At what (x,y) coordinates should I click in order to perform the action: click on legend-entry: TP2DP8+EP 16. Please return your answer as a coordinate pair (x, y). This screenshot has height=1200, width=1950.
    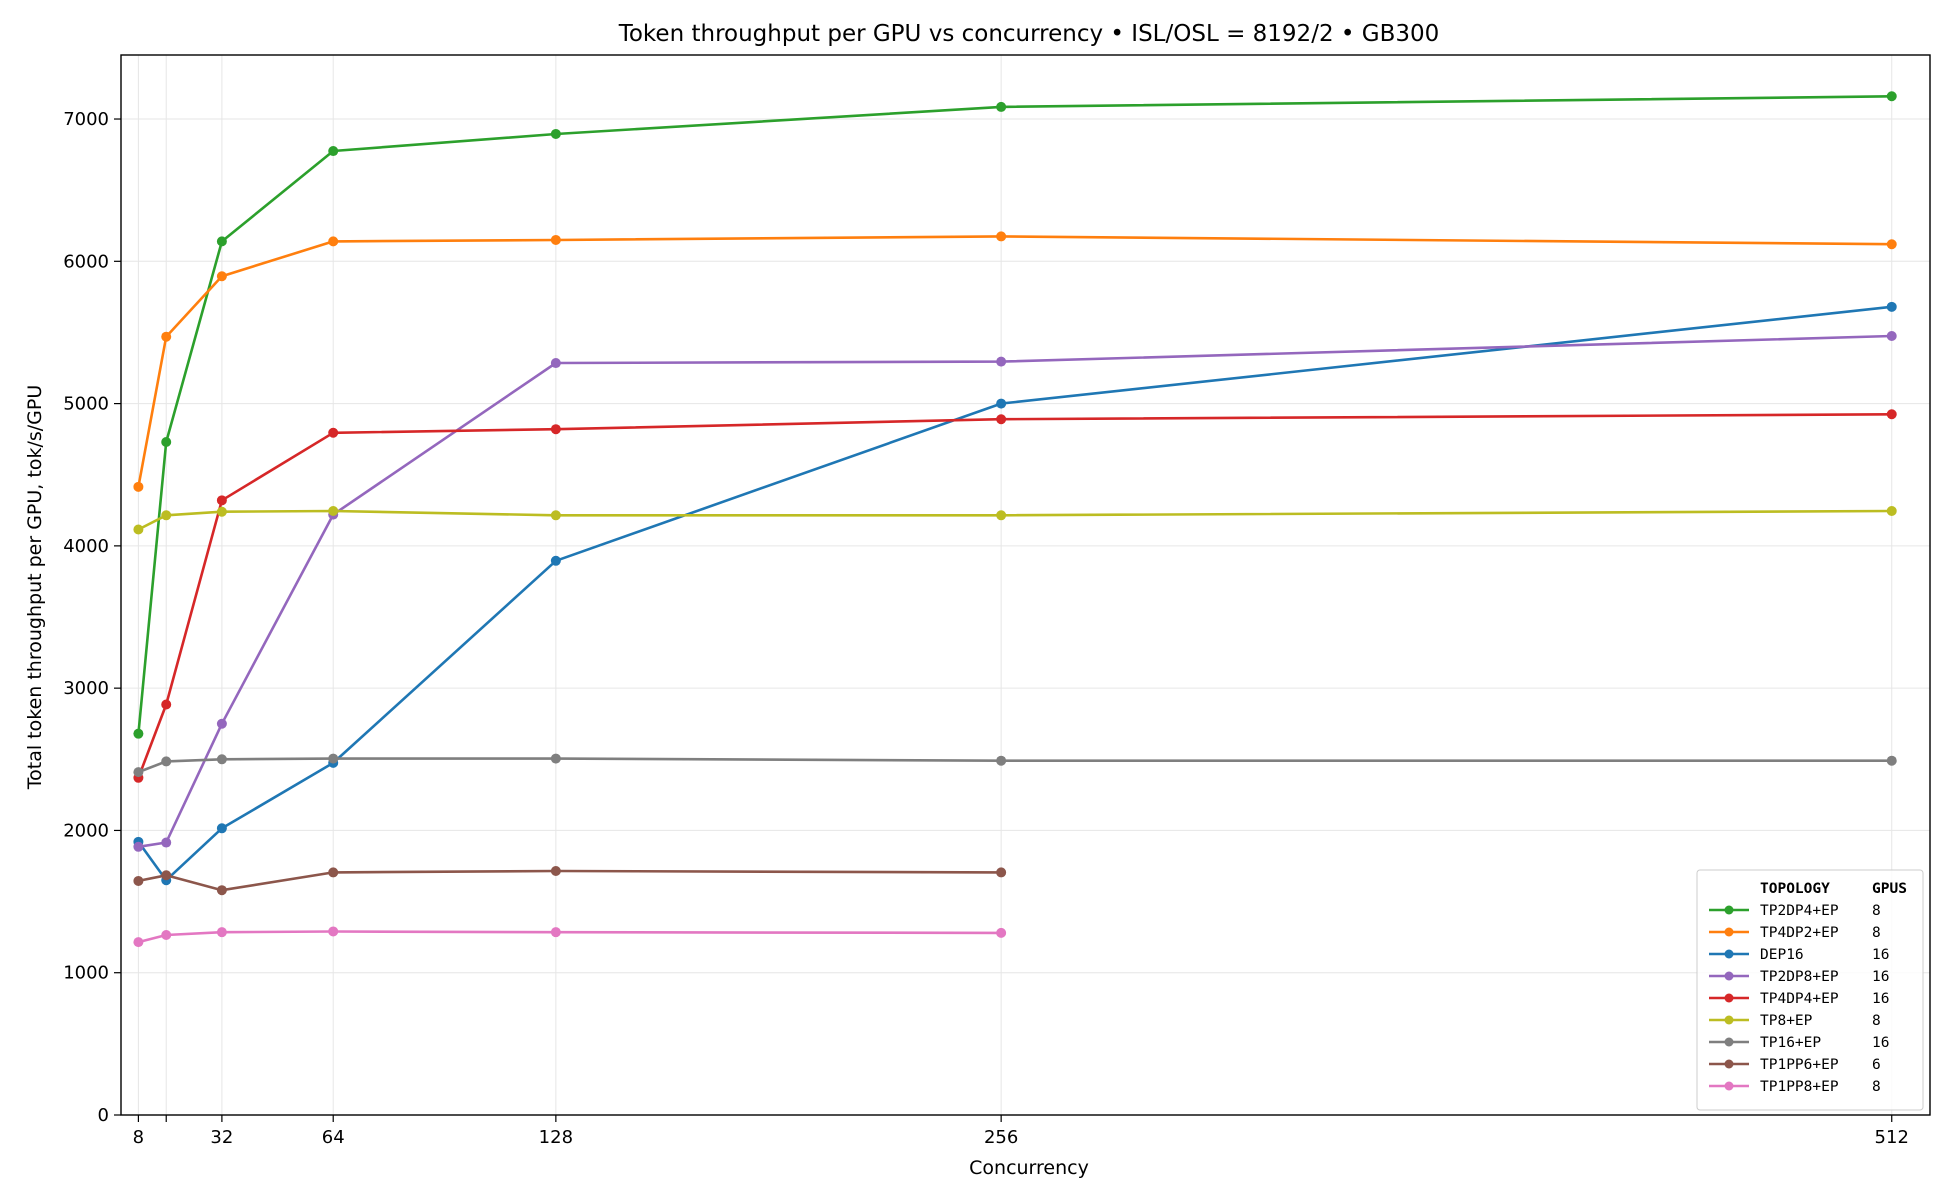
    Looking at the image, I should click on (1799, 977).